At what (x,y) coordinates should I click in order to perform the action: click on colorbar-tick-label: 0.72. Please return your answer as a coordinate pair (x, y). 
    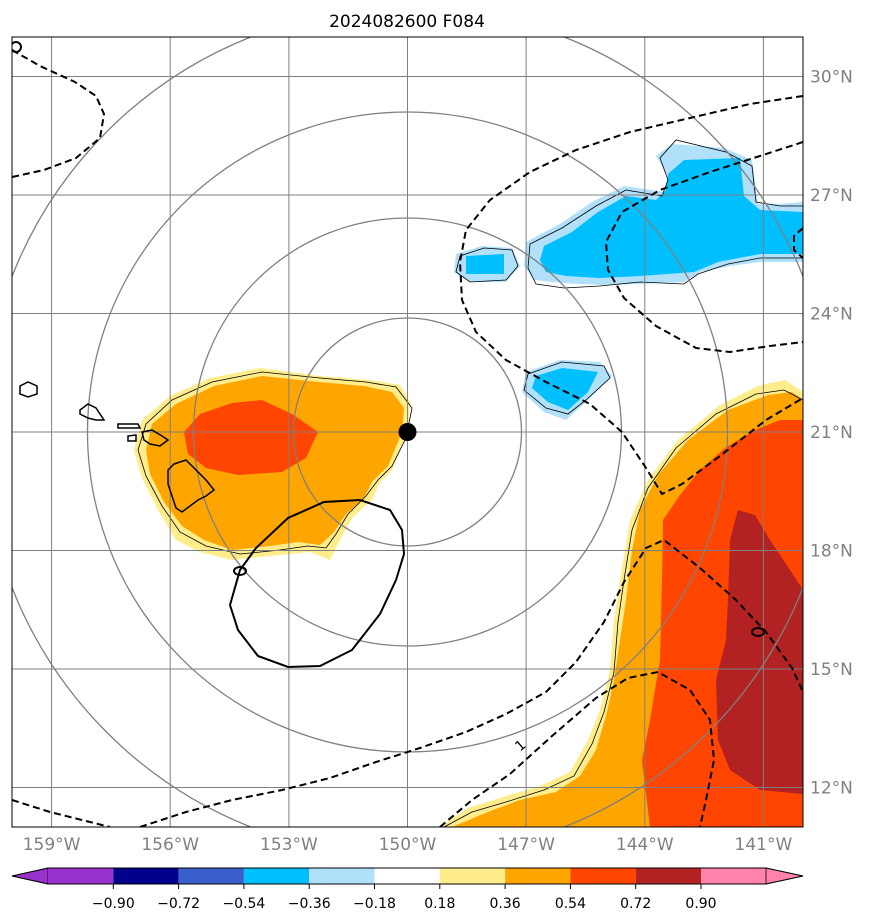
    Looking at the image, I should click on (635, 904).